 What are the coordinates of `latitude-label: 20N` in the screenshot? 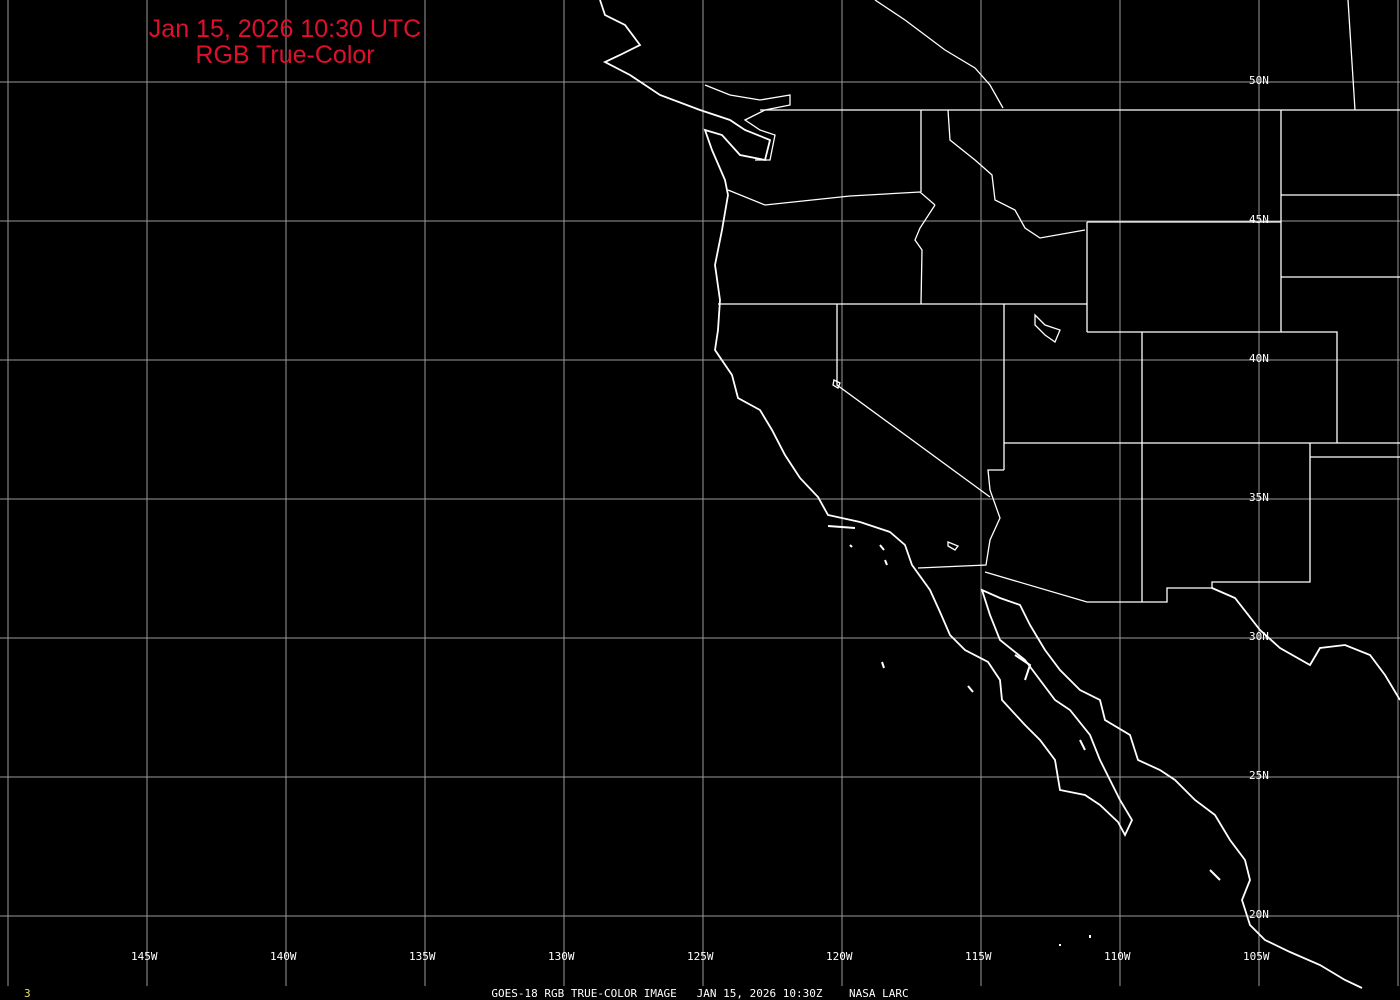 It's located at (1259, 914).